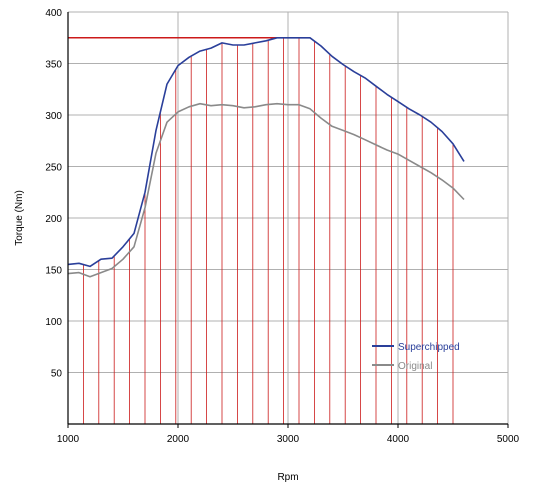 Image resolution: width=538 pixels, height=491 pixels. Describe the element at coordinates (178, 439) in the screenshot. I see `x-tick-label: 2000` at that location.